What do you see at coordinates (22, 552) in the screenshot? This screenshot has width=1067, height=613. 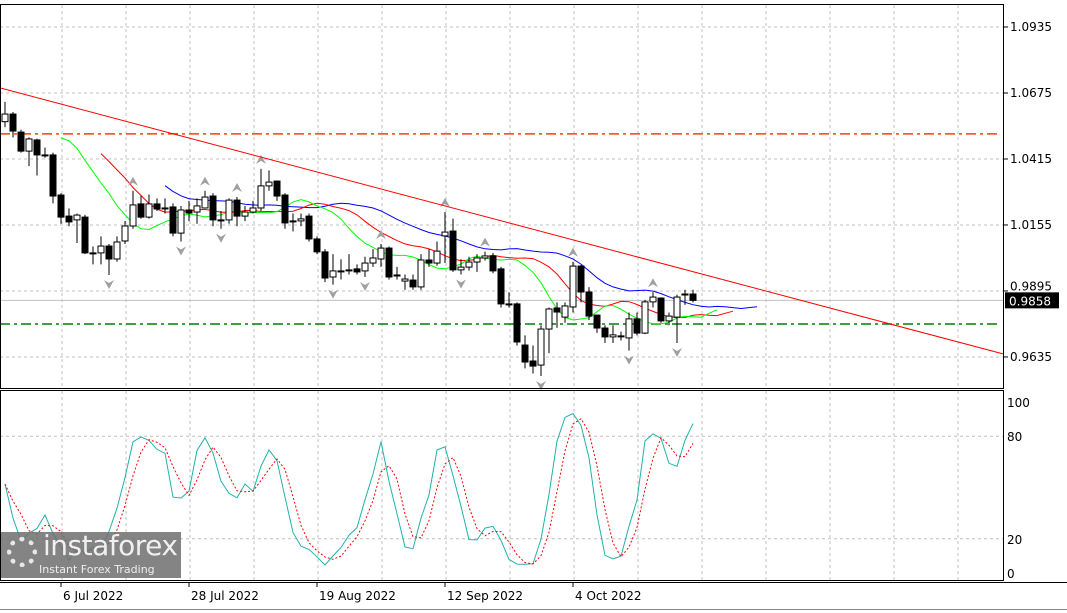 I see `gear-logo-icon` at bounding box center [22, 552].